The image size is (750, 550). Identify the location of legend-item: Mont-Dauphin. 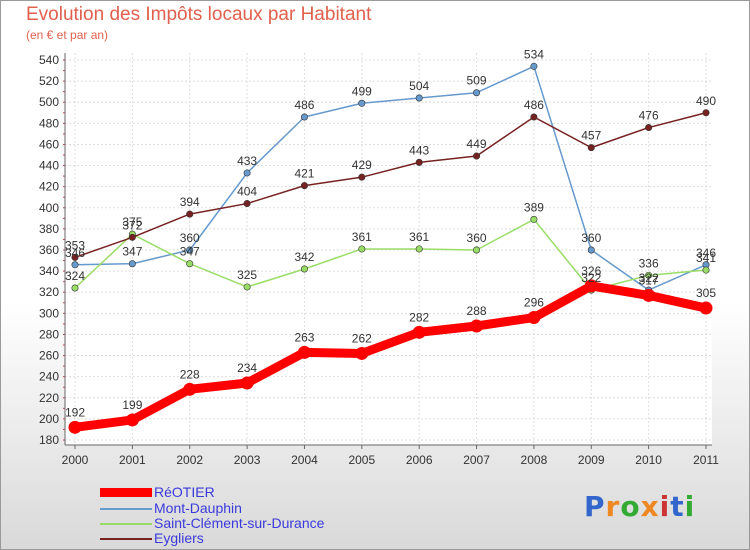
(250, 508).